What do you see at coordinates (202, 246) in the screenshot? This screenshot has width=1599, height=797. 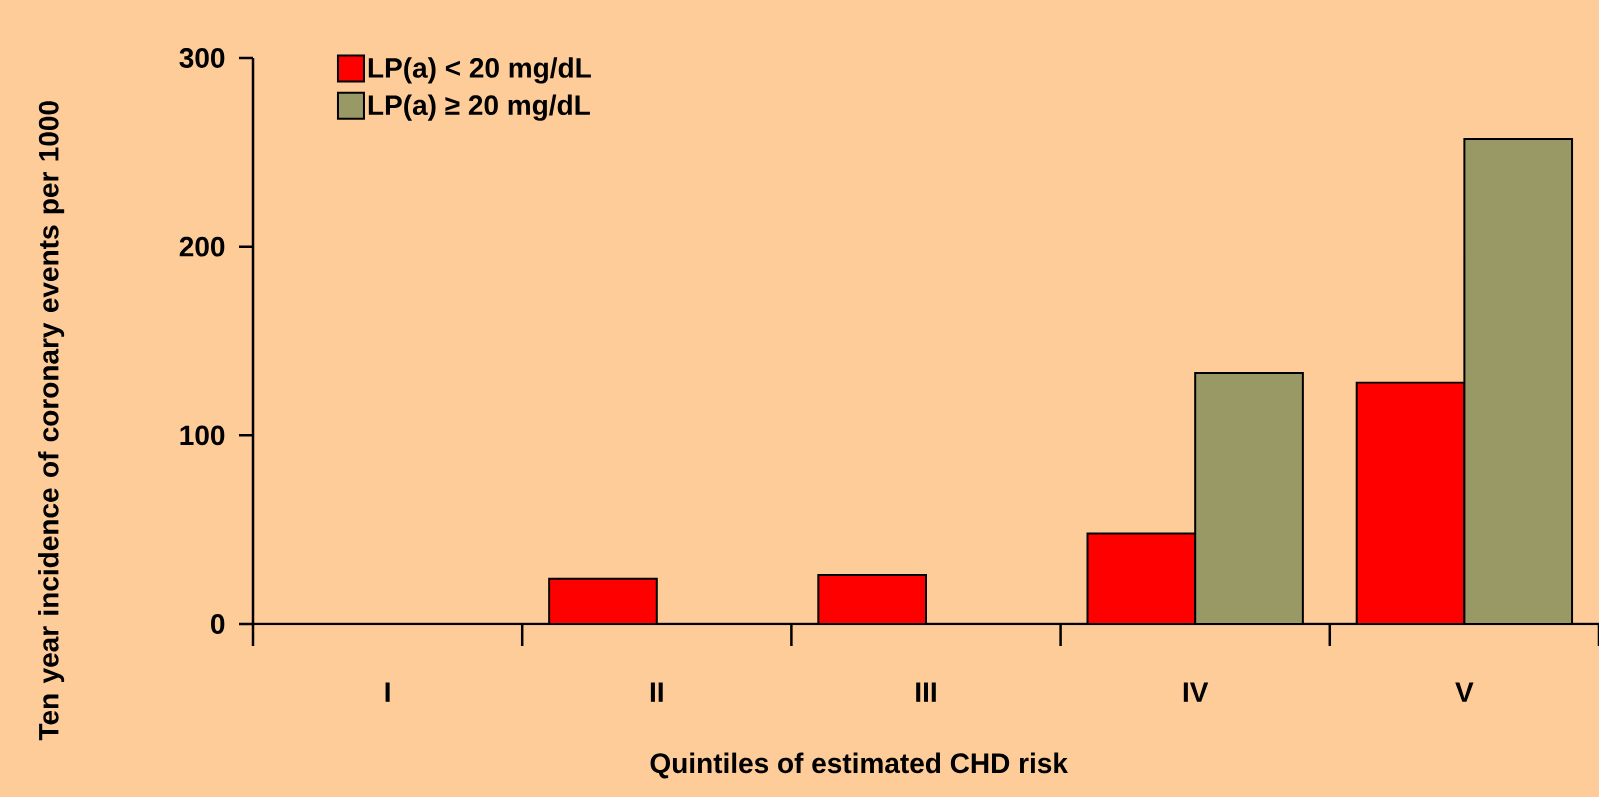 I see `y-tick-label: 200` at bounding box center [202, 246].